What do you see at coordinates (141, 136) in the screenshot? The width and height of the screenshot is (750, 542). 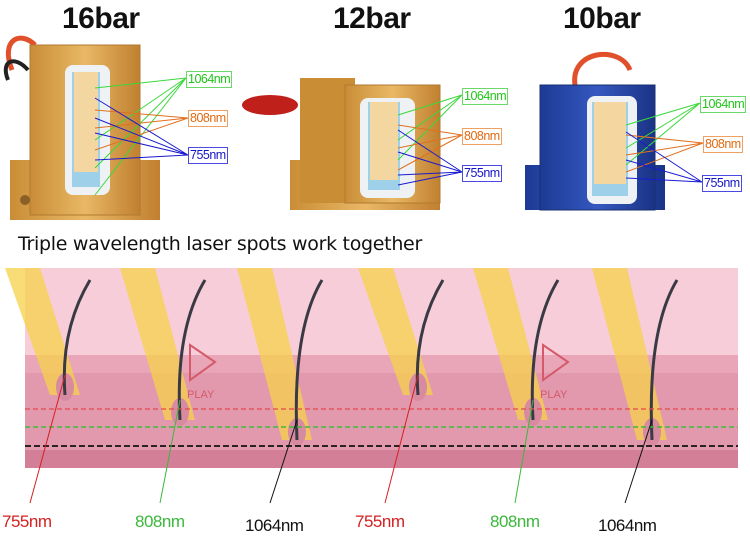 I see `module-16bar-wavelength-lines` at bounding box center [141, 136].